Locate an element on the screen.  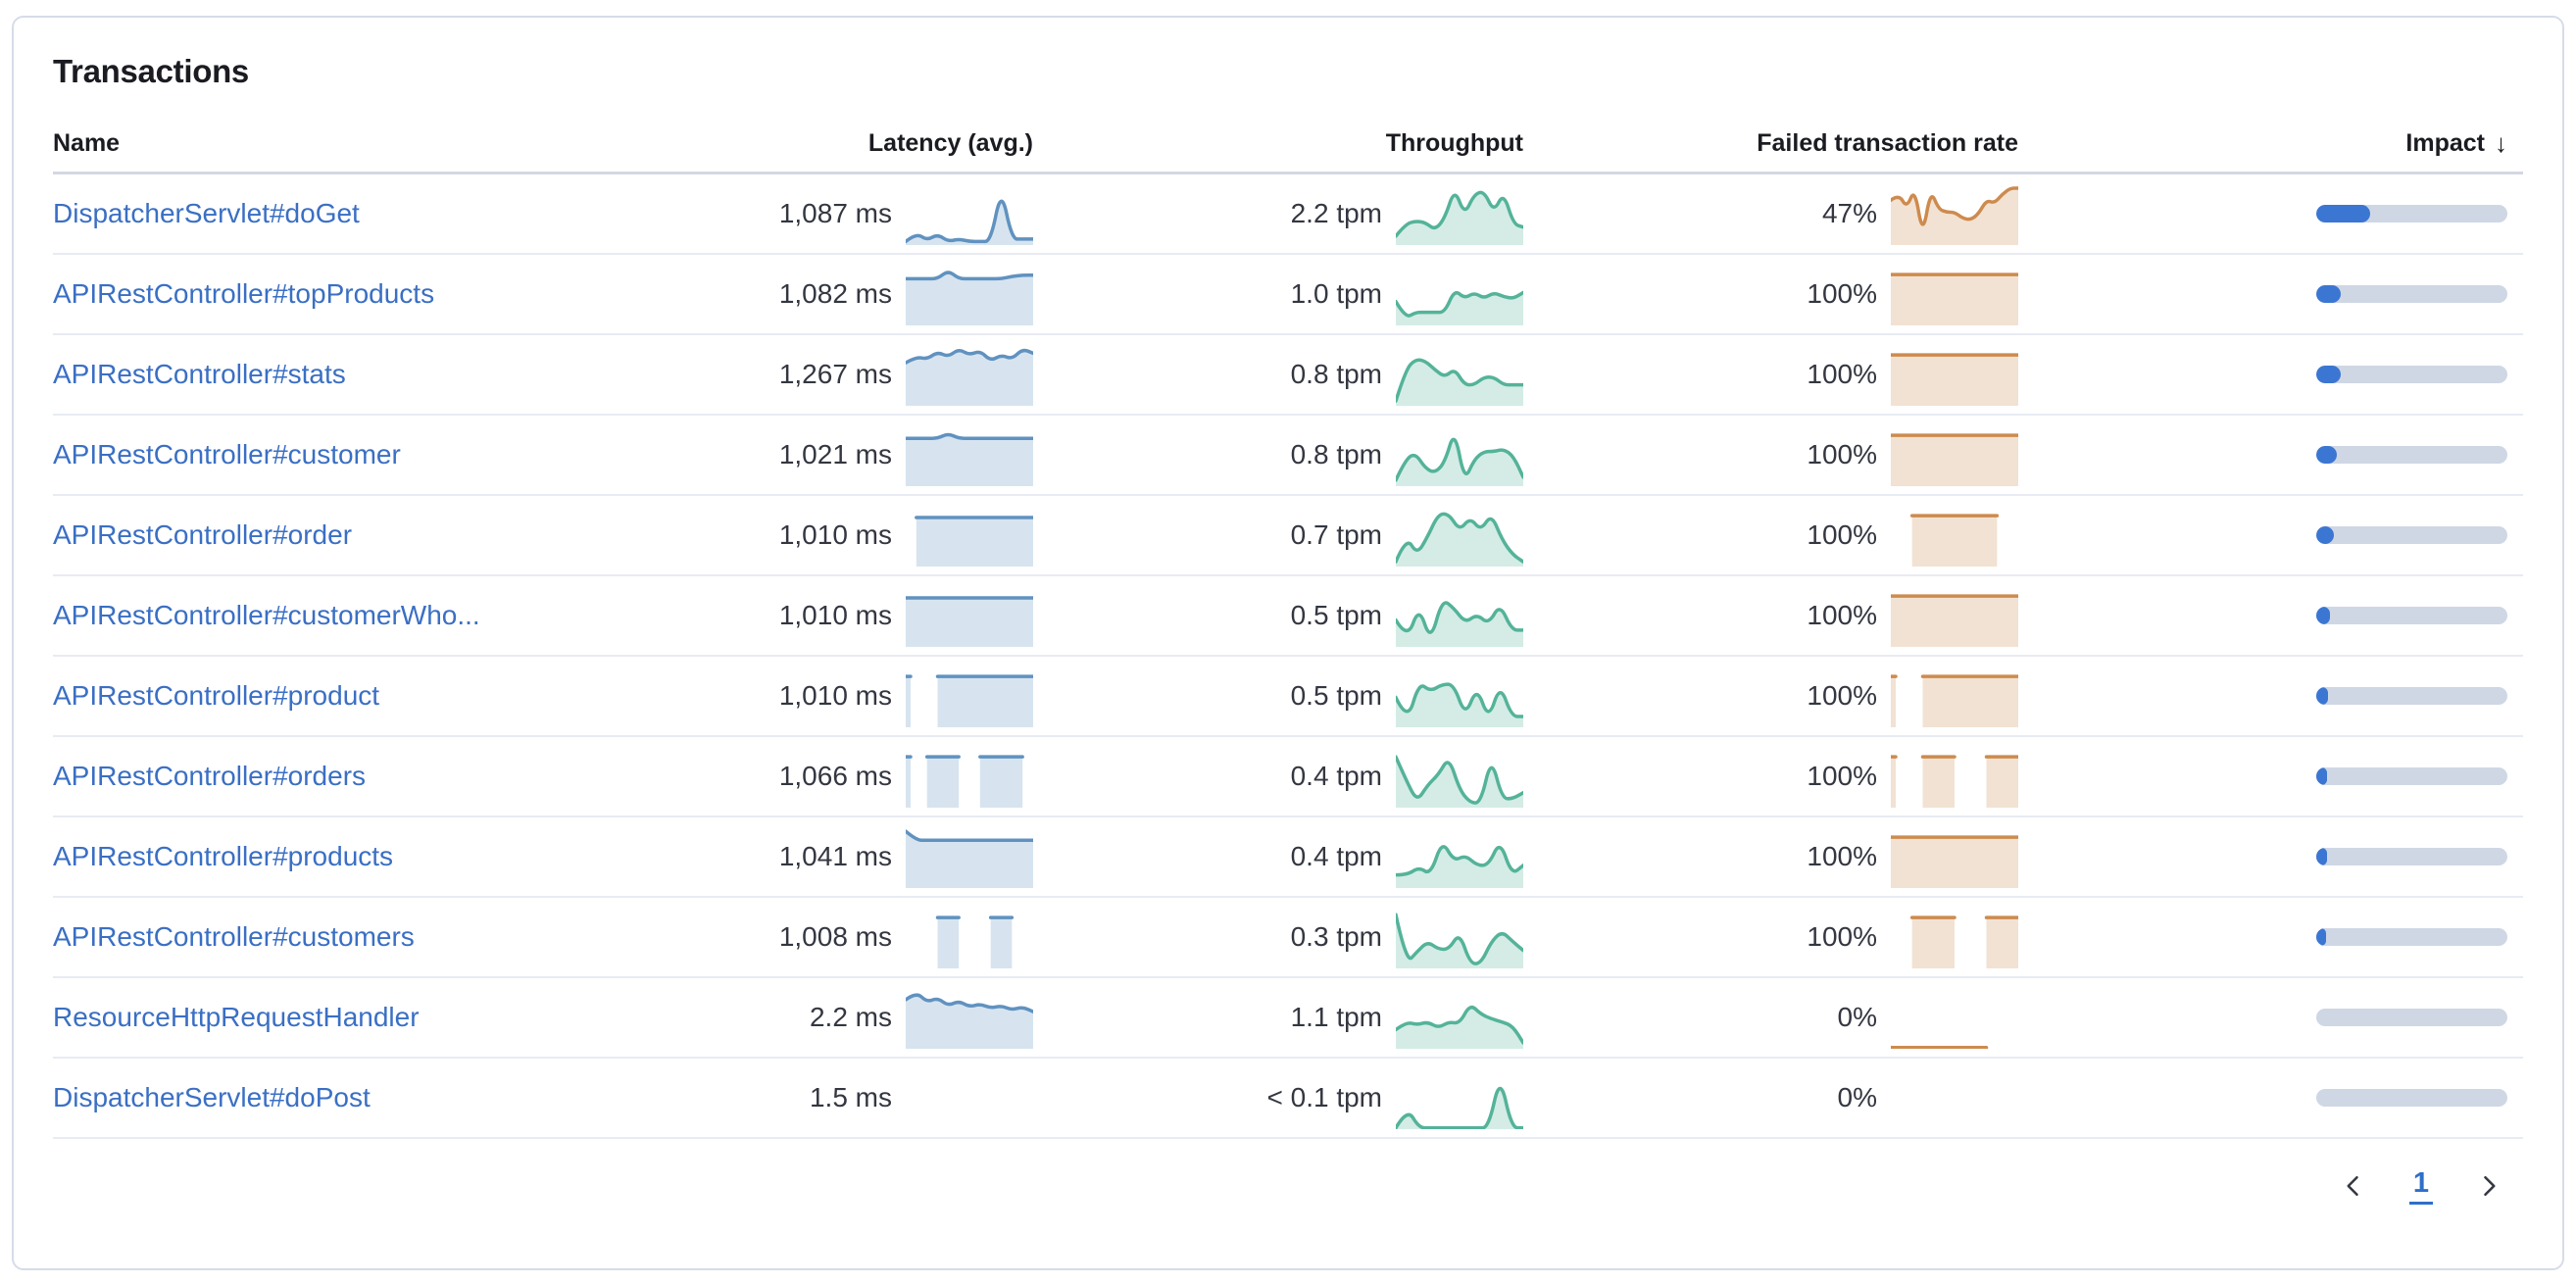
latency-value: 1,066 ms is located at coordinates (835, 776).